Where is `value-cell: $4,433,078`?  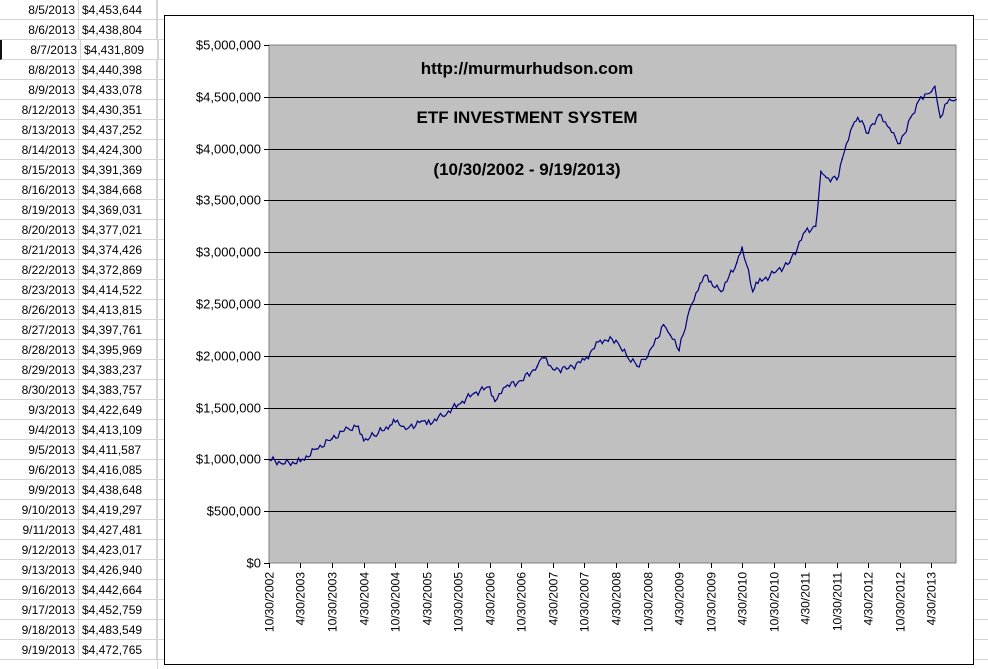 value-cell: $4,433,078 is located at coordinates (118, 89).